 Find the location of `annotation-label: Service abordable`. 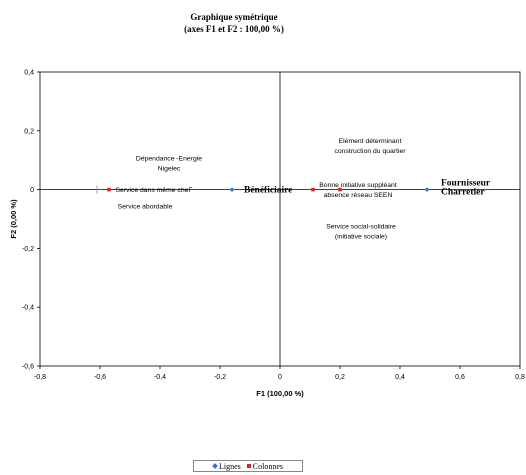

annotation-label: Service abordable is located at coordinates (145, 206).